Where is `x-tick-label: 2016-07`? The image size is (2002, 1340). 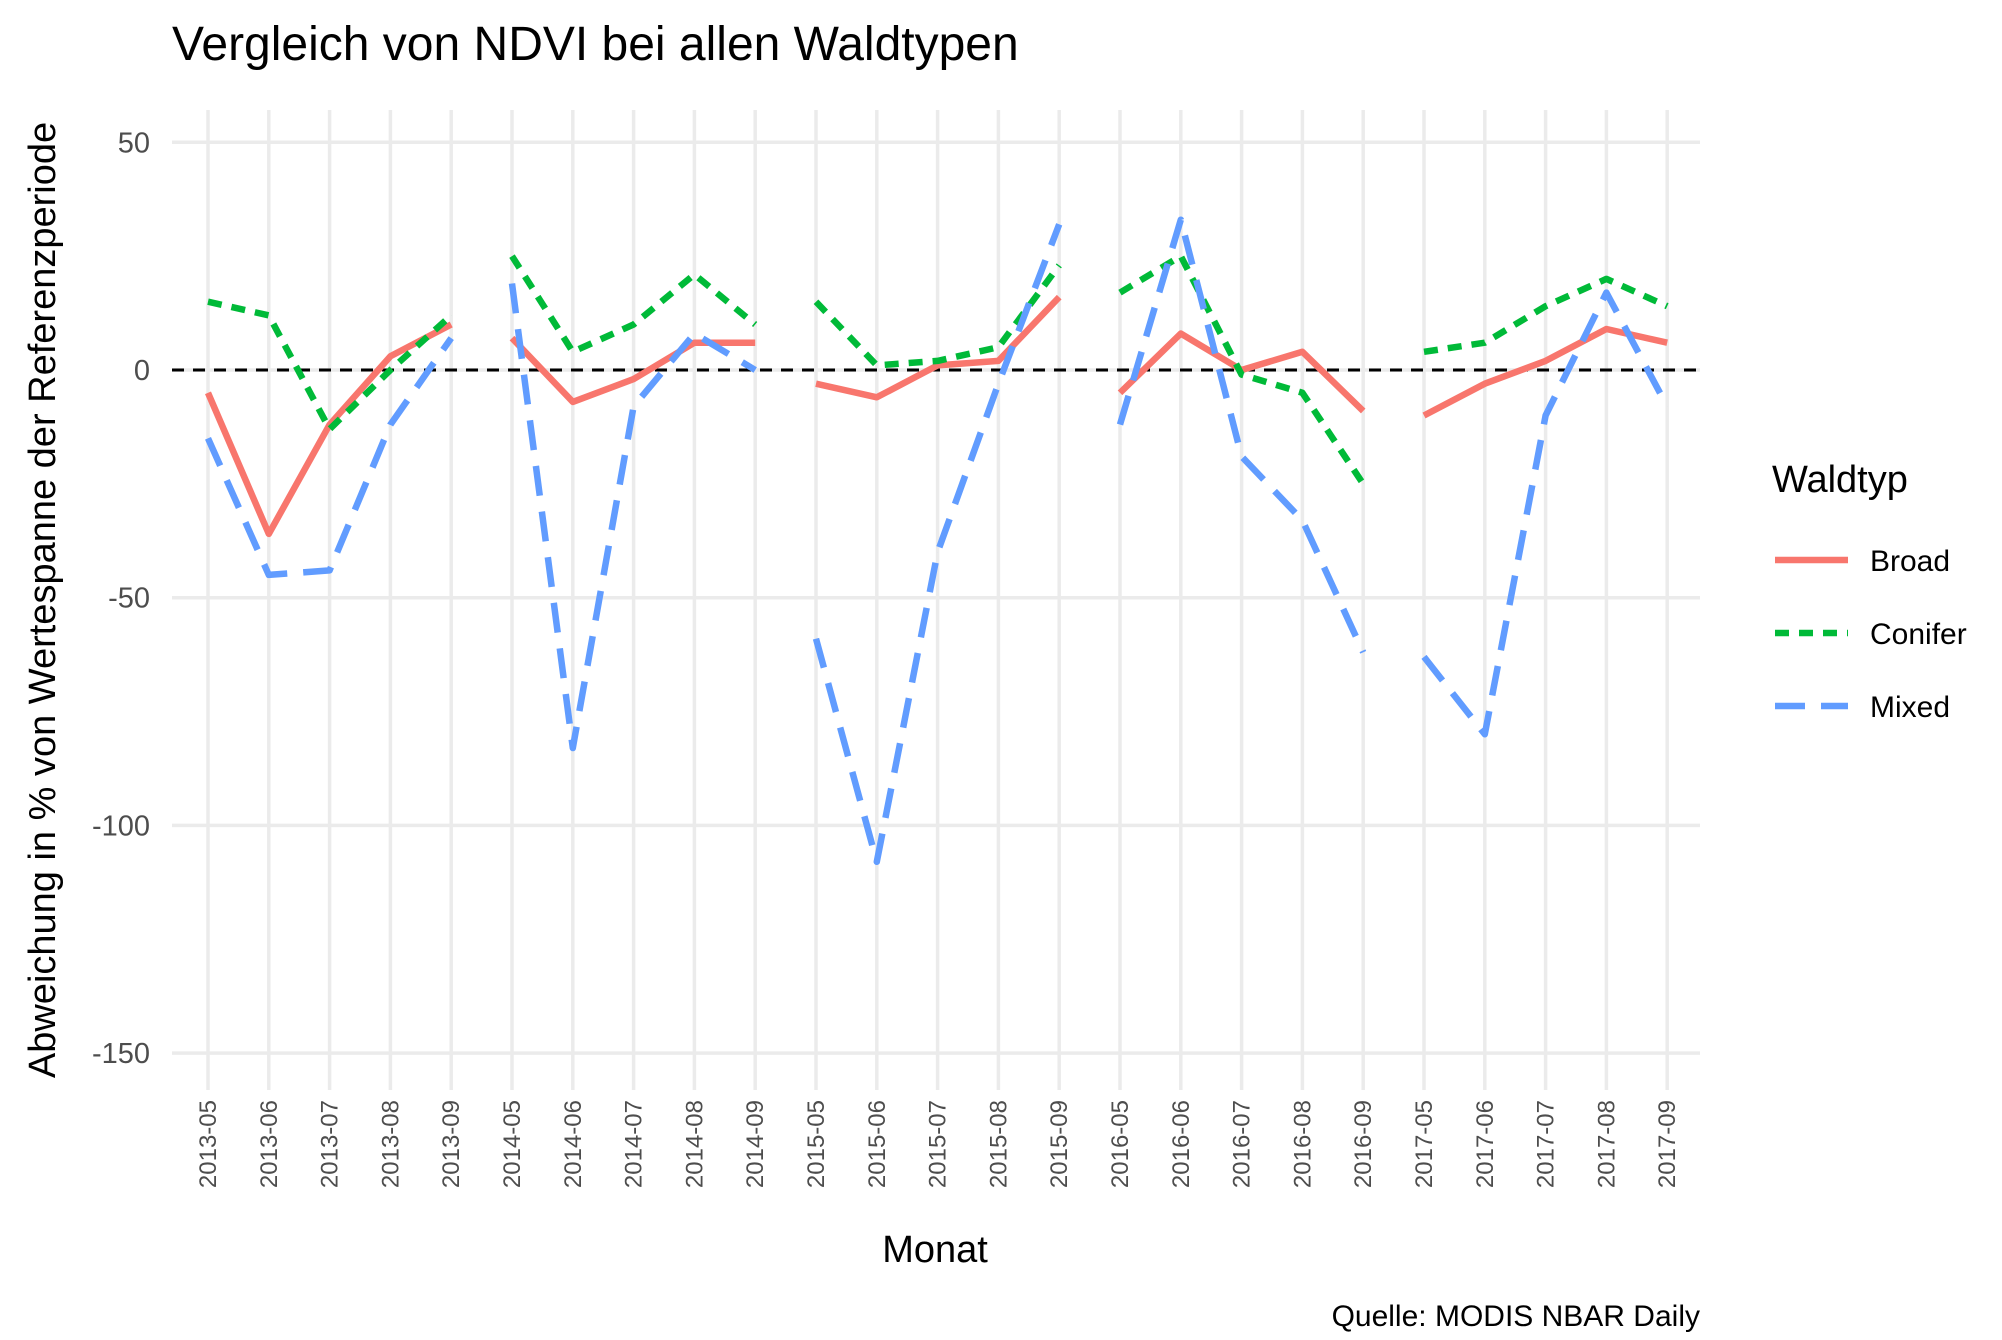
x-tick-label: 2016-07 is located at coordinates (1242, 1144).